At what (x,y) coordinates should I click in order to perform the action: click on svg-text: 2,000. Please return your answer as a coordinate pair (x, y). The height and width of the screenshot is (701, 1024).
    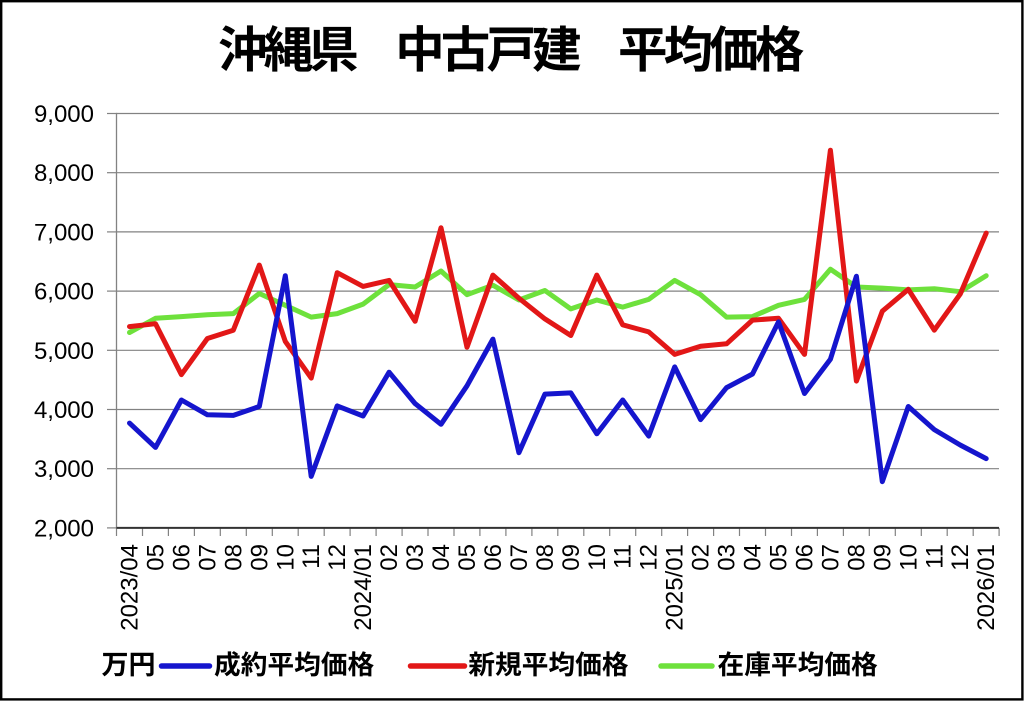
    Looking at the image, I should click on (64, 528).